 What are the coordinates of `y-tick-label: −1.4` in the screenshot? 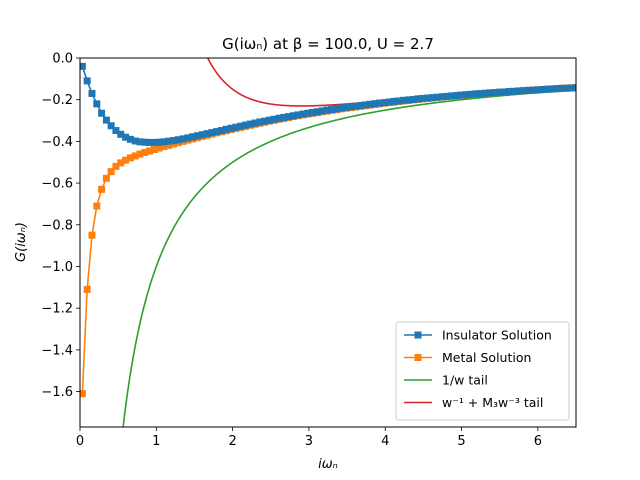 It's located at (57, 350).